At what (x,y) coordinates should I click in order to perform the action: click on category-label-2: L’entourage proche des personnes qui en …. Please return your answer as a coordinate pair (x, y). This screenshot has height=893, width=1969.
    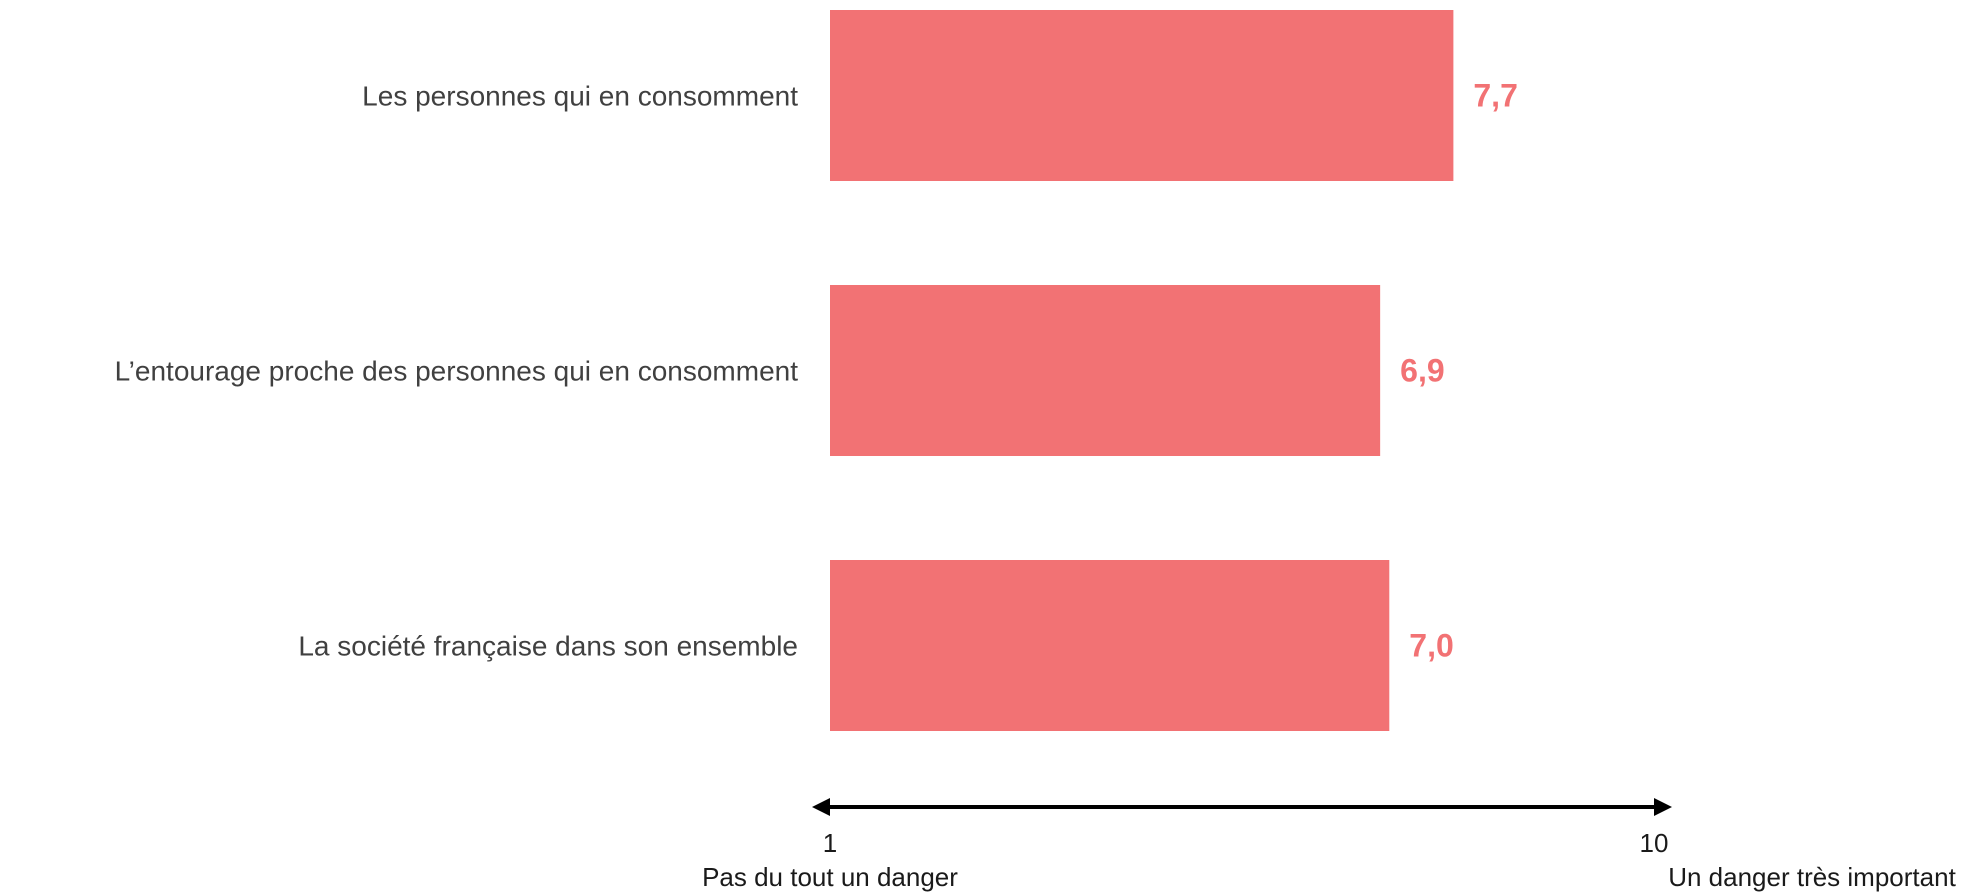
    Looking at the image, I should click on (457, 371).